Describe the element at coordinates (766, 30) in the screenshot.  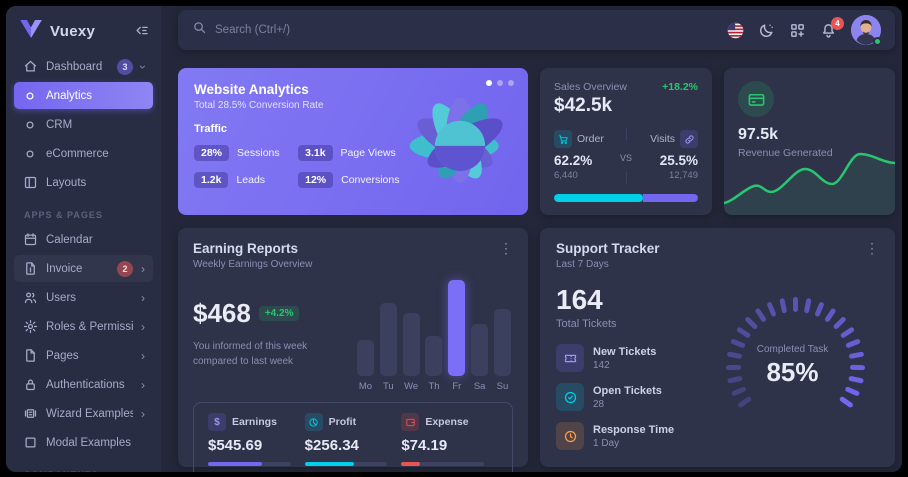
I see `dark-mode-moon-icon` at that location.